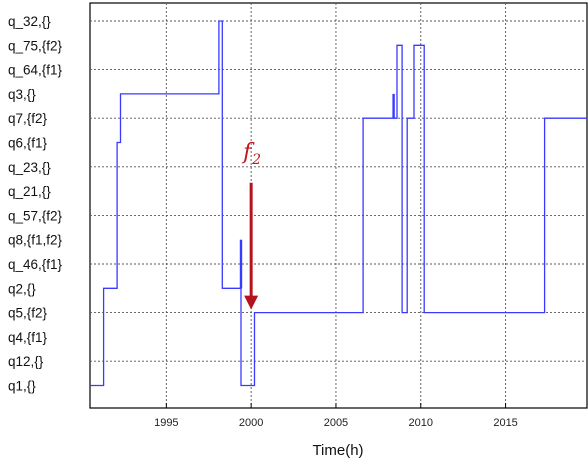 This screenshot has height=465, width=588. What do you see at coordinates (28, 143) in the screenshot?
I see `y-tick-label: q6,{f1}` at bounding box center [28, 143].